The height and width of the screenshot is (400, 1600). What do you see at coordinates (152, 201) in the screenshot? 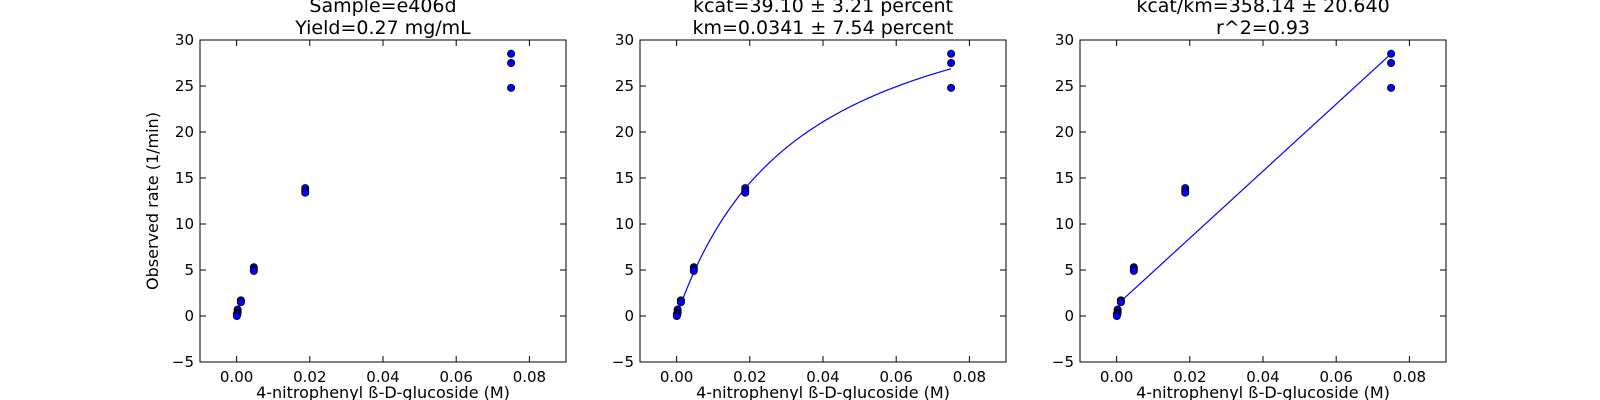
I see `y-axis-label: Observed rate (1/min)` at bounding box center [152, 201].